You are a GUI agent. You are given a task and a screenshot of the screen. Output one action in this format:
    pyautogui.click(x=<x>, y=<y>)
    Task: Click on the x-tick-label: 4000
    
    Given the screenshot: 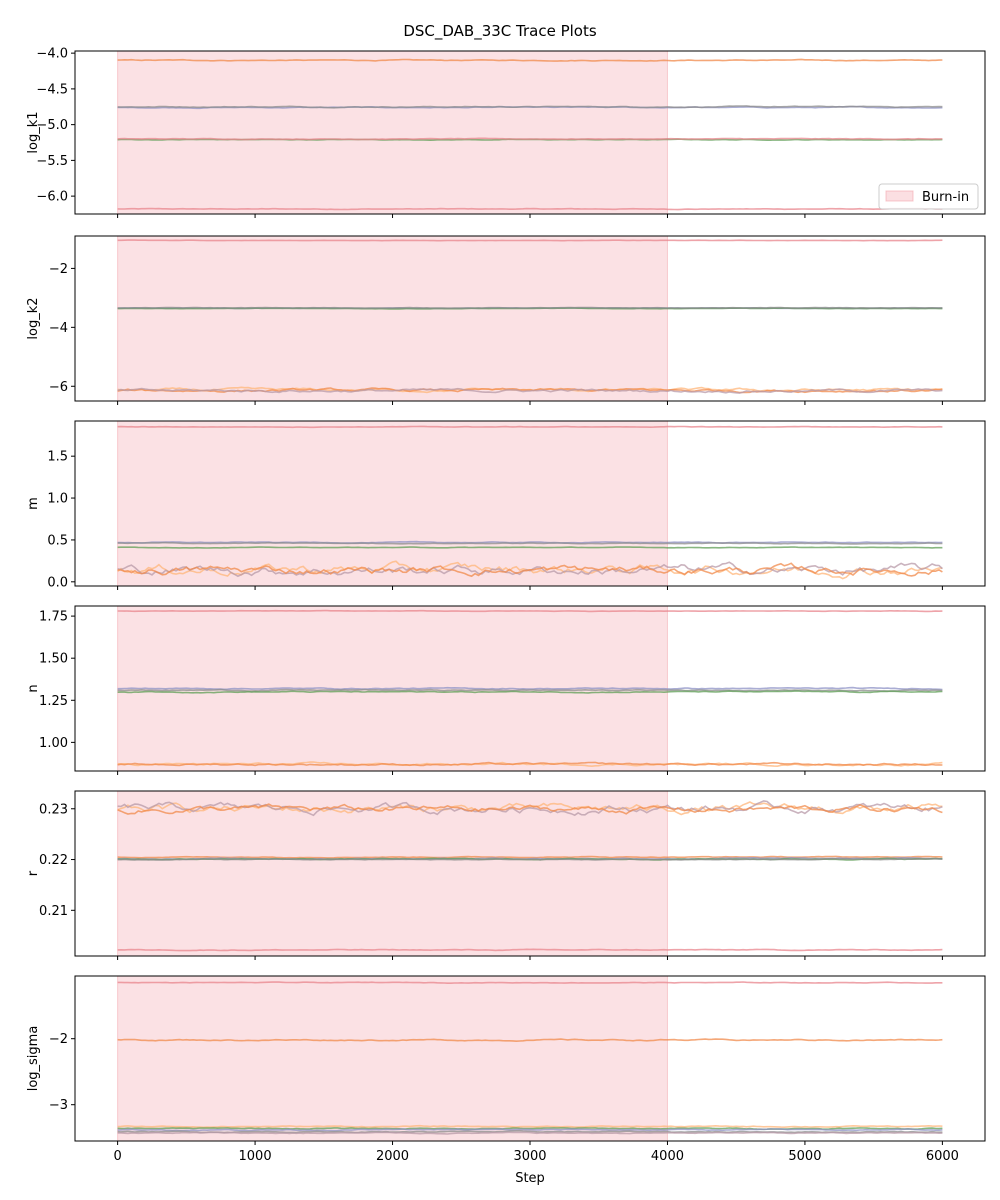 What is the action you would take?
    pyautogui.click(x=667, y=1156)
    